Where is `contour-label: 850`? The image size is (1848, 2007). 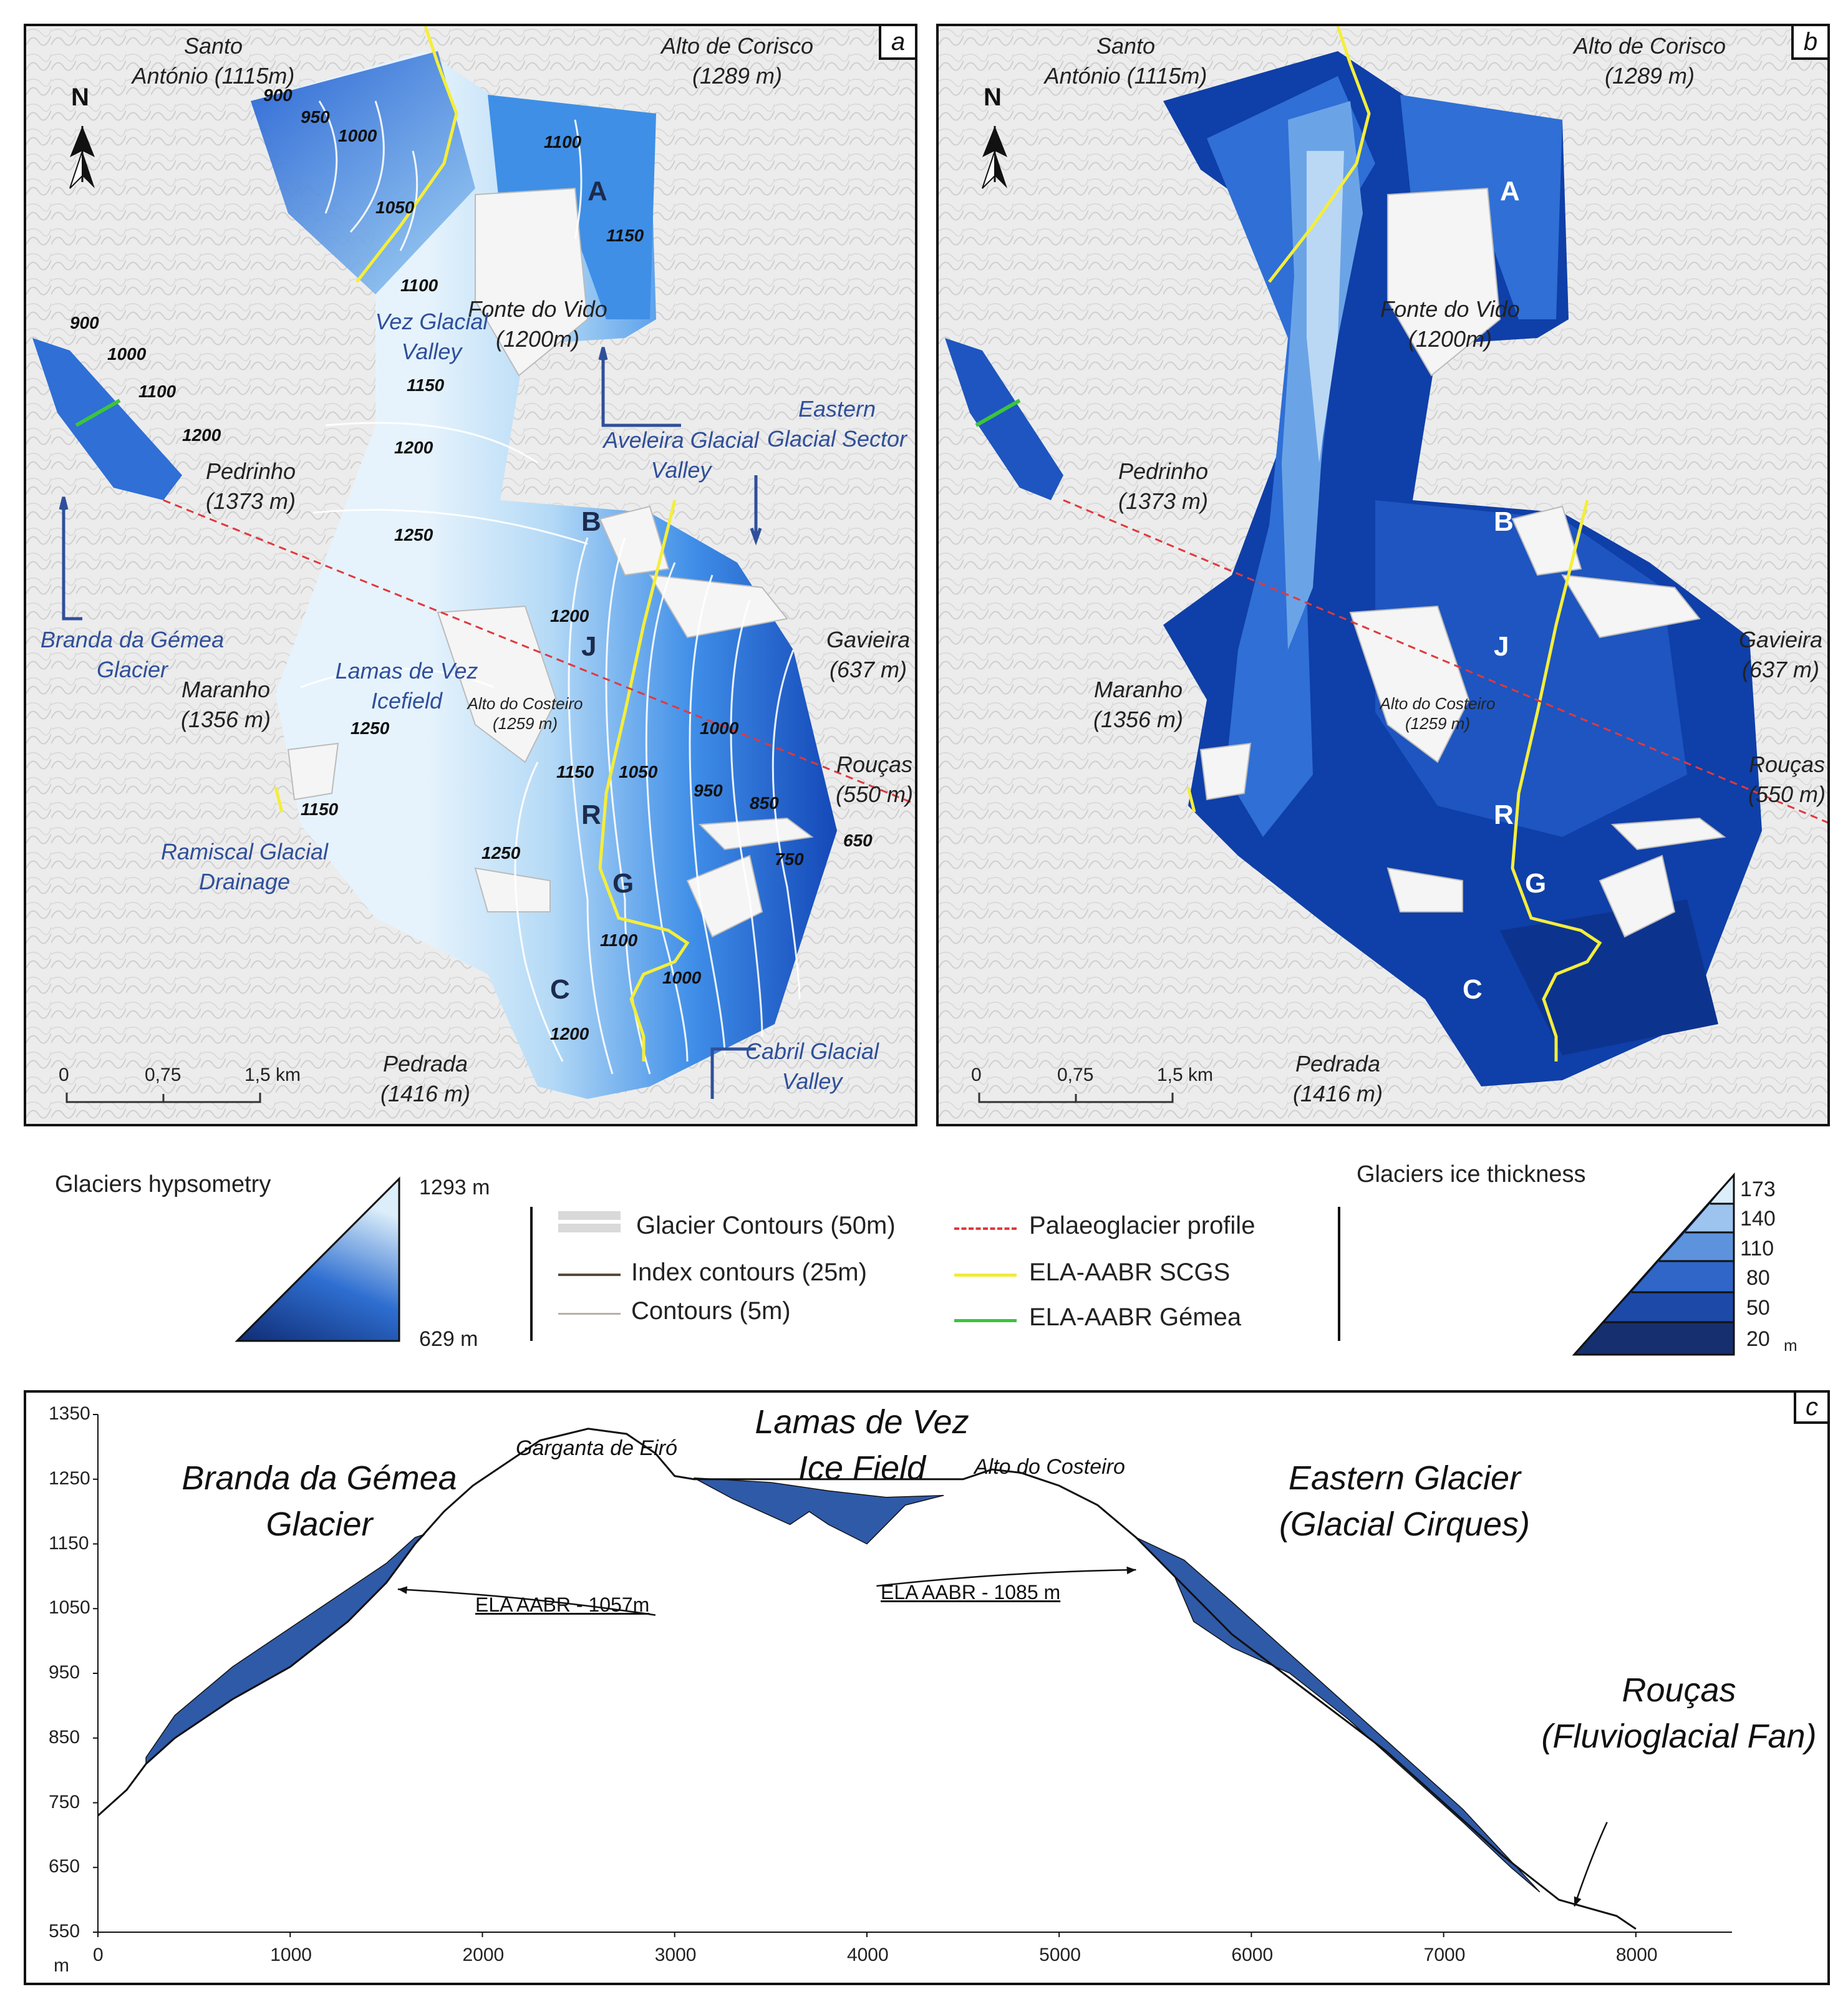
contour-label: 850 is located at coordinates (764, 803).